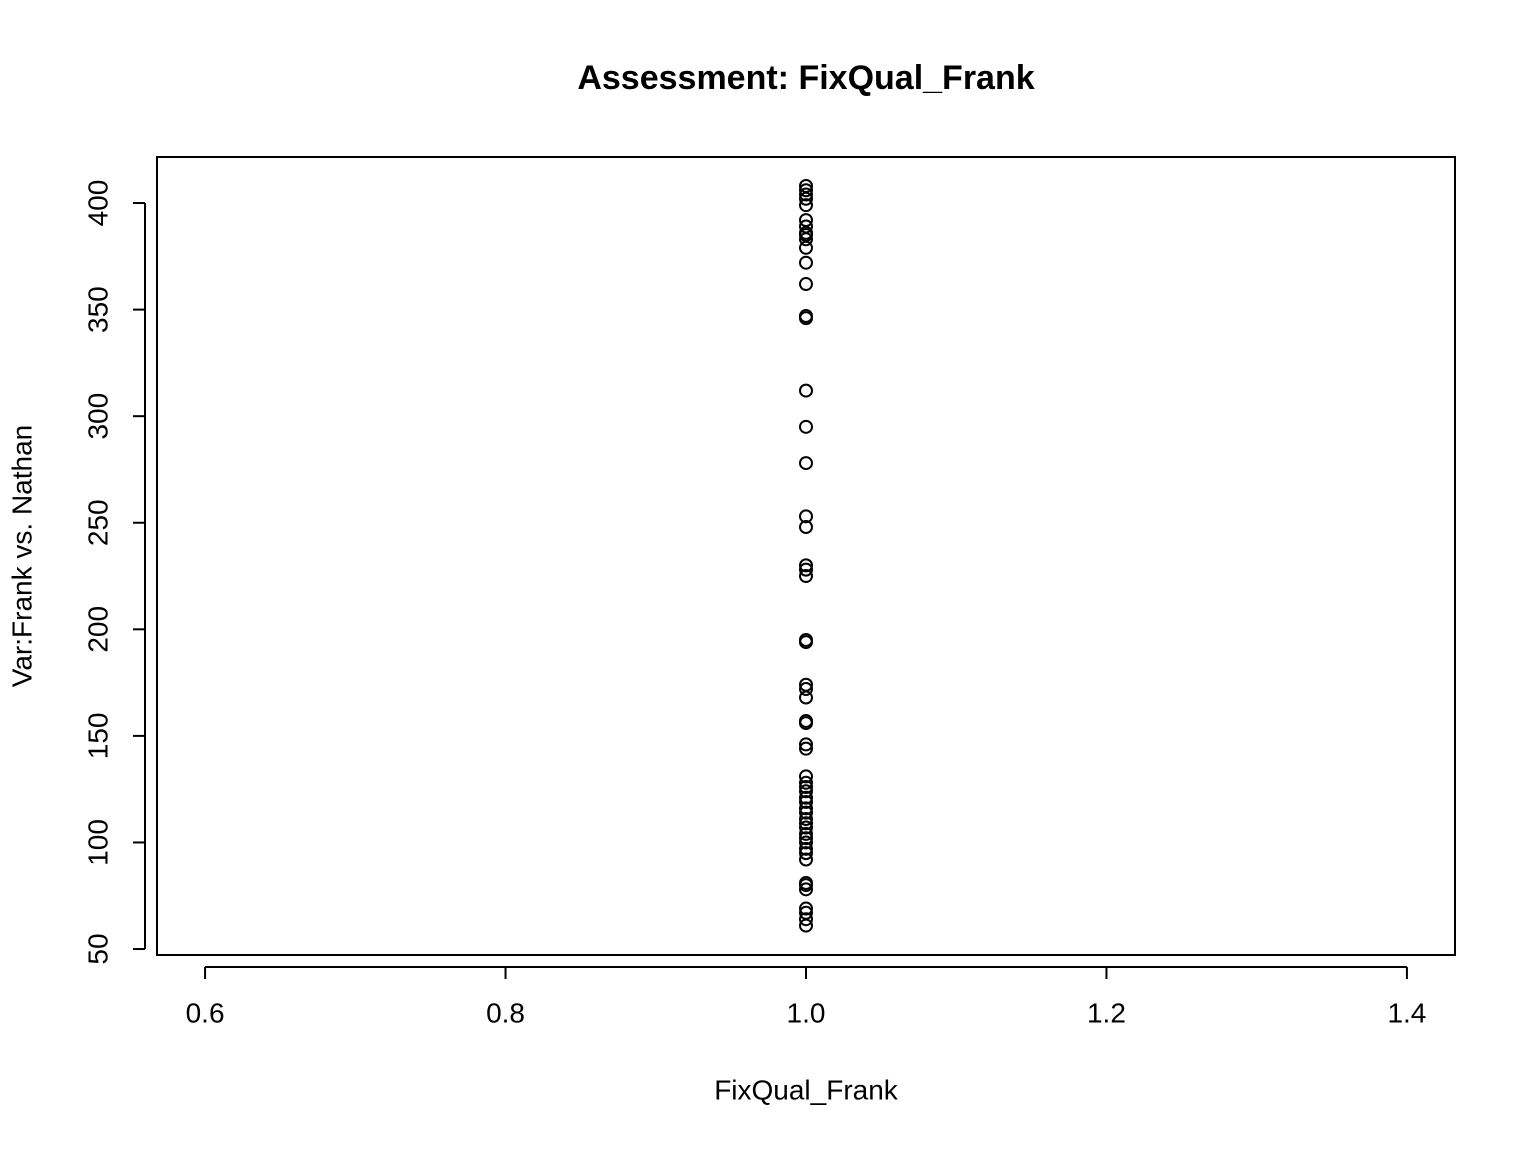 This screenshot has width=1536, height=1152. Describe the element at coordinates (1406, 1012) in the screenshot. I see `x-tick-label: 1.4` at that location.